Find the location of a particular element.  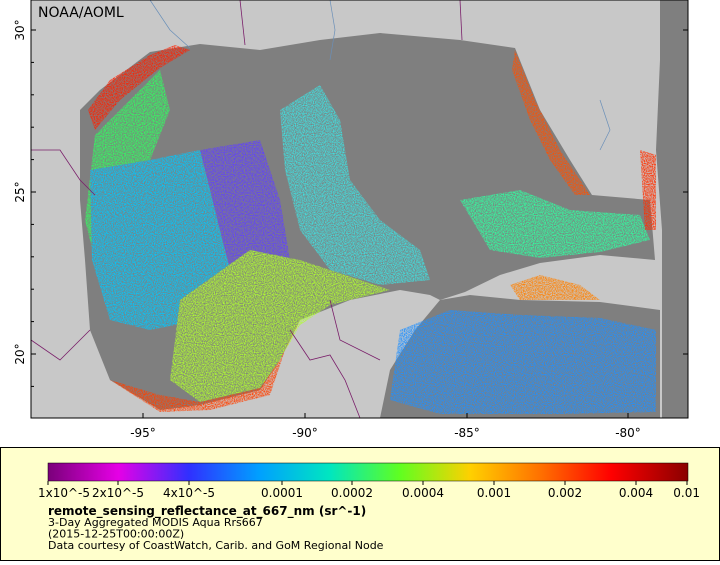

legend-line: (2015-12-25T00:00:00Z) is located at coordinates (116, 534).